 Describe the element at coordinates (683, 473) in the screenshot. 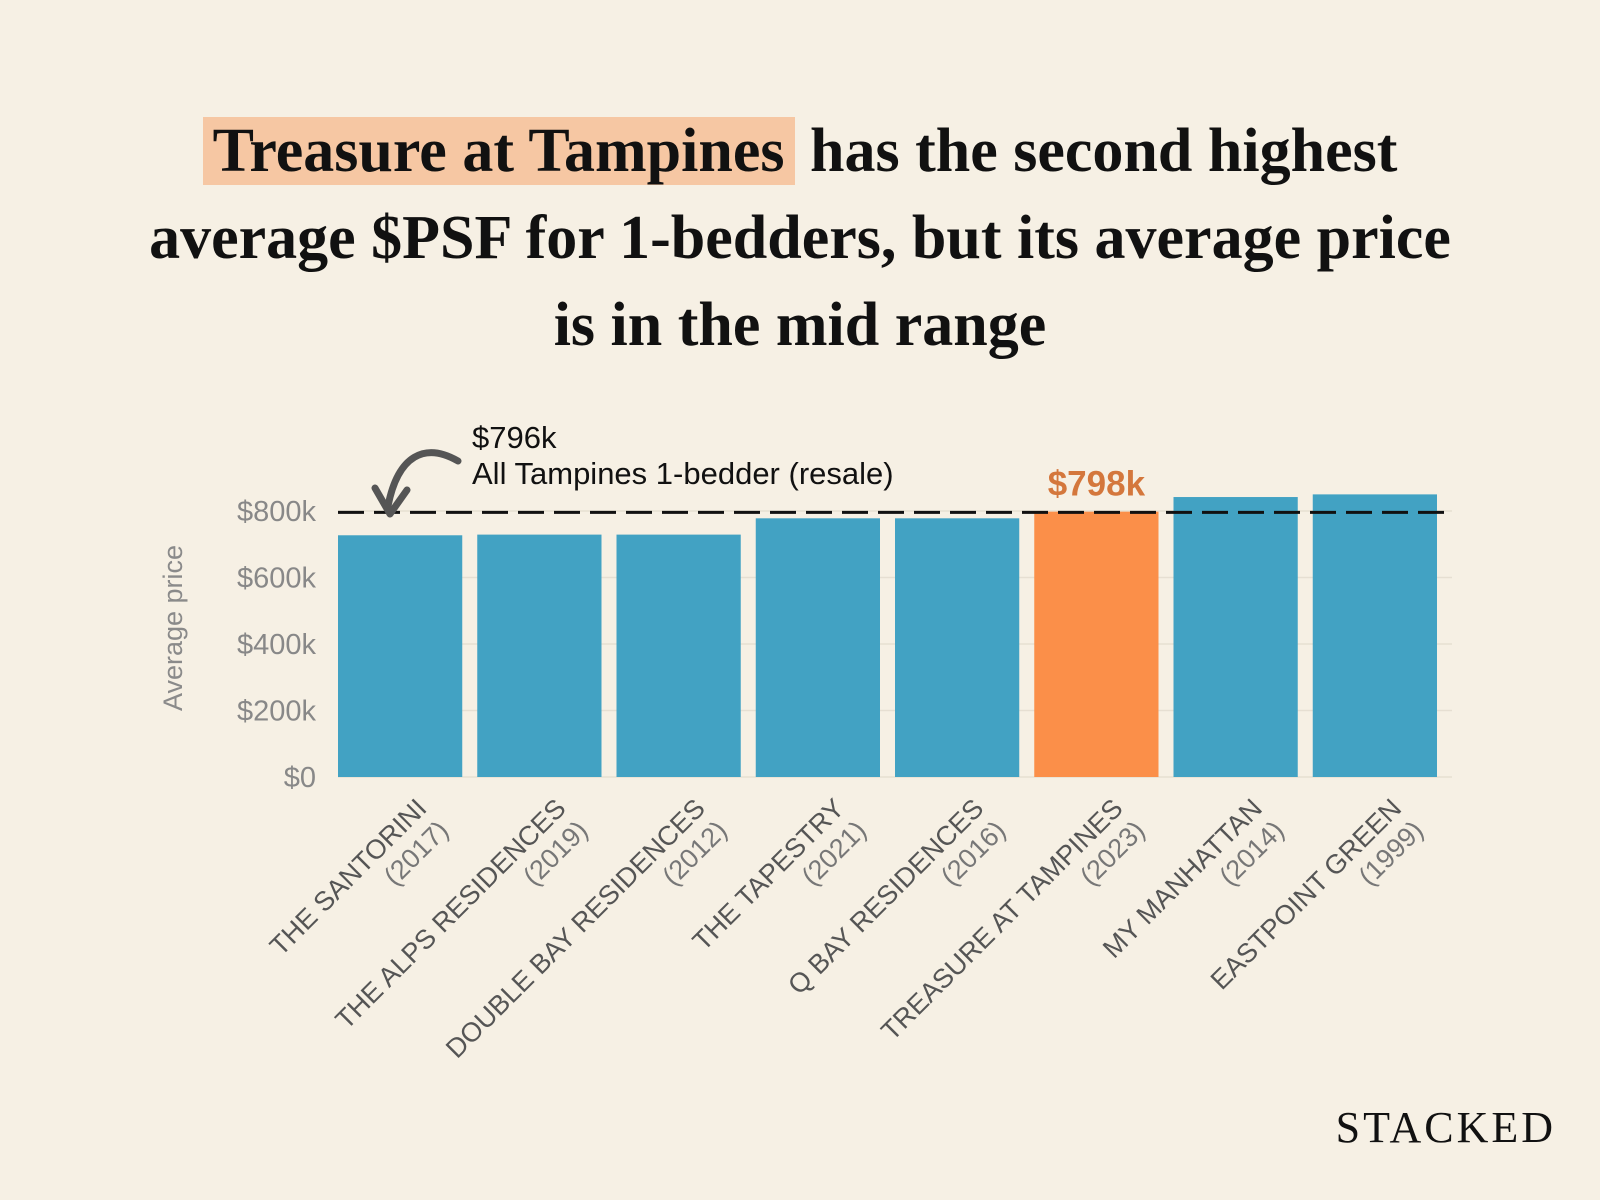

I see `reference-text-label: All Tampines 1-bedder (resale)` at that location.